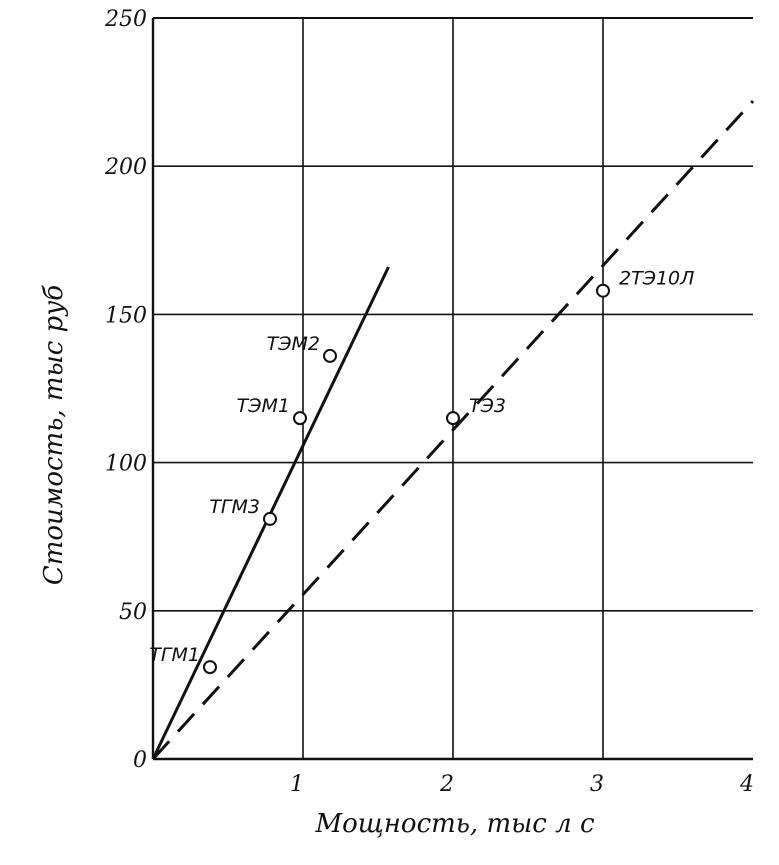 The image size is (779, 865). I want to click on x-tick-label-1: 2, so click(446, 784).